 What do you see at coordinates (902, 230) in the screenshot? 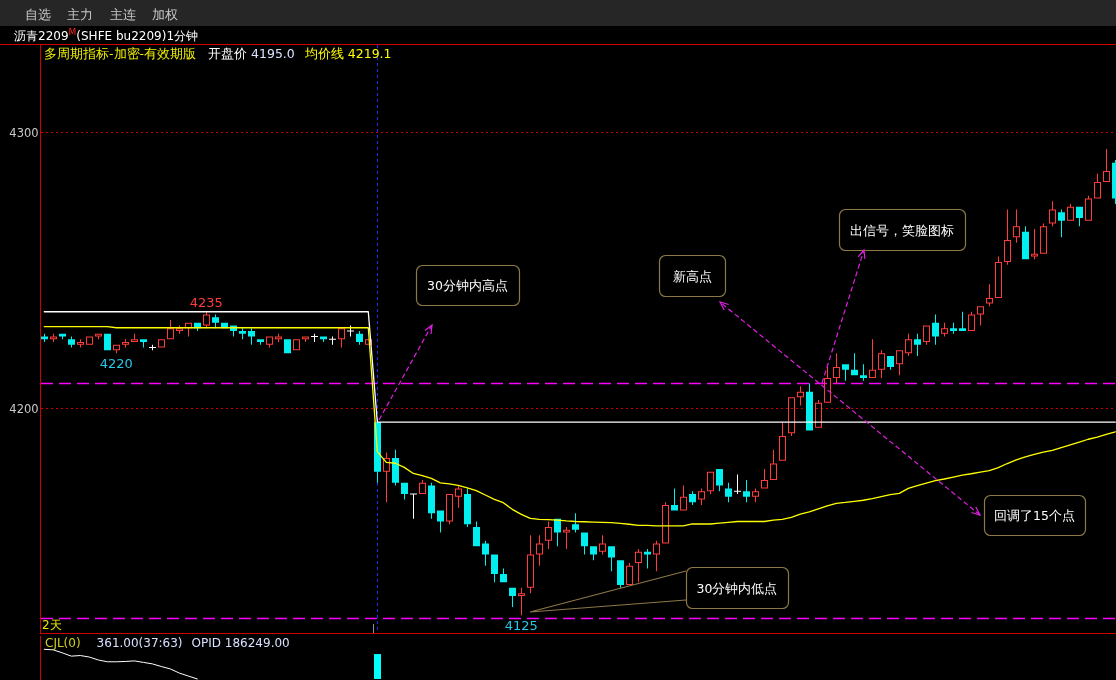
I see `annotation: 出信号，笑脸图标` at bounding box center [902, 230].